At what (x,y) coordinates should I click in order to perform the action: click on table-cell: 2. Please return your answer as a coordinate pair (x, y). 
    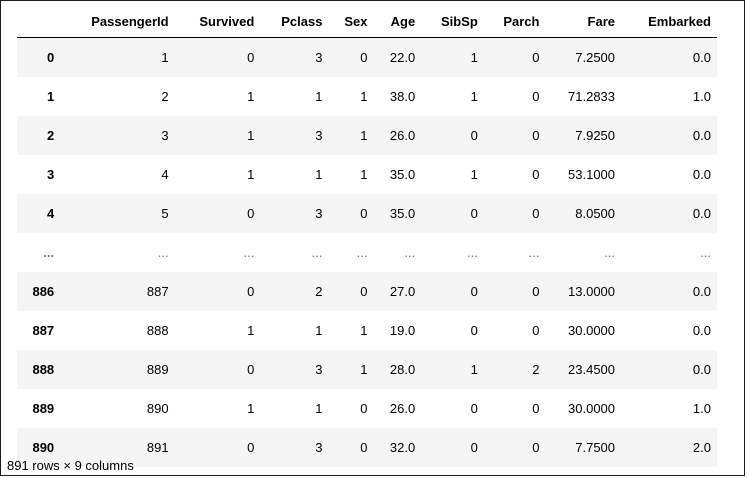
    Looking at the image, I should click on (536, 369).